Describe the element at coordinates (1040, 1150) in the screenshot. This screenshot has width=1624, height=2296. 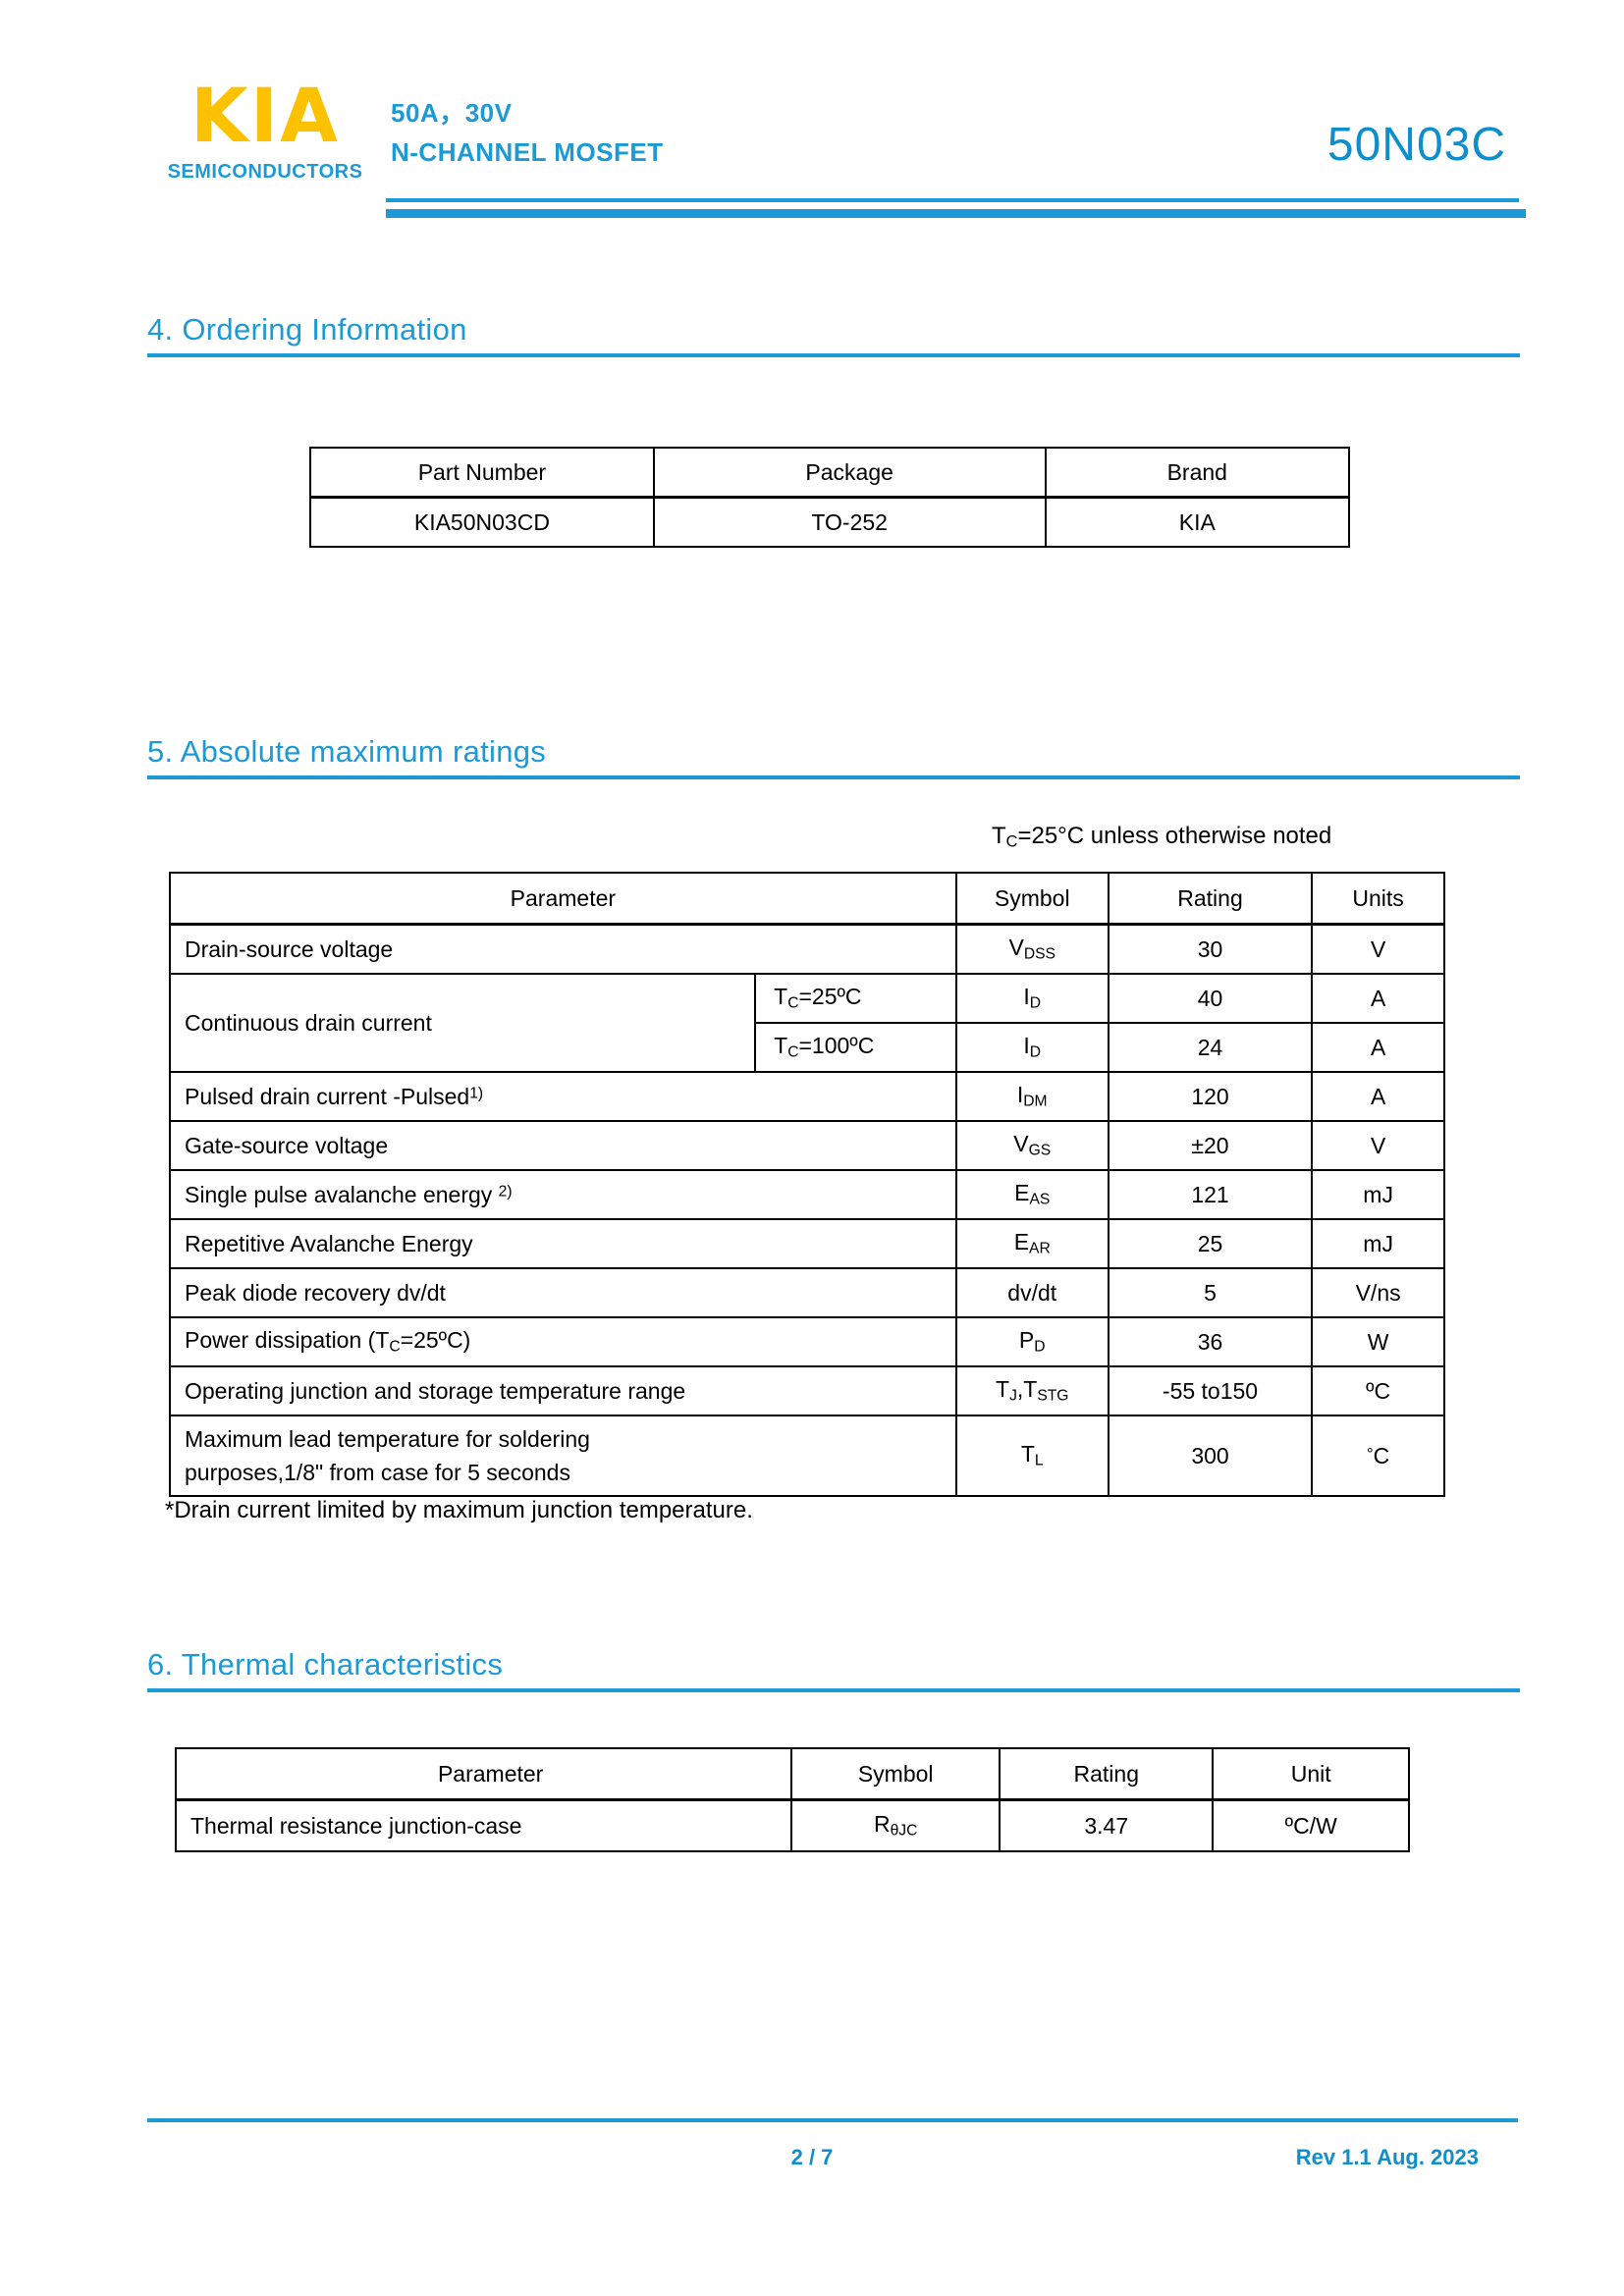
I see `symbol-subscript: GS` at that location.